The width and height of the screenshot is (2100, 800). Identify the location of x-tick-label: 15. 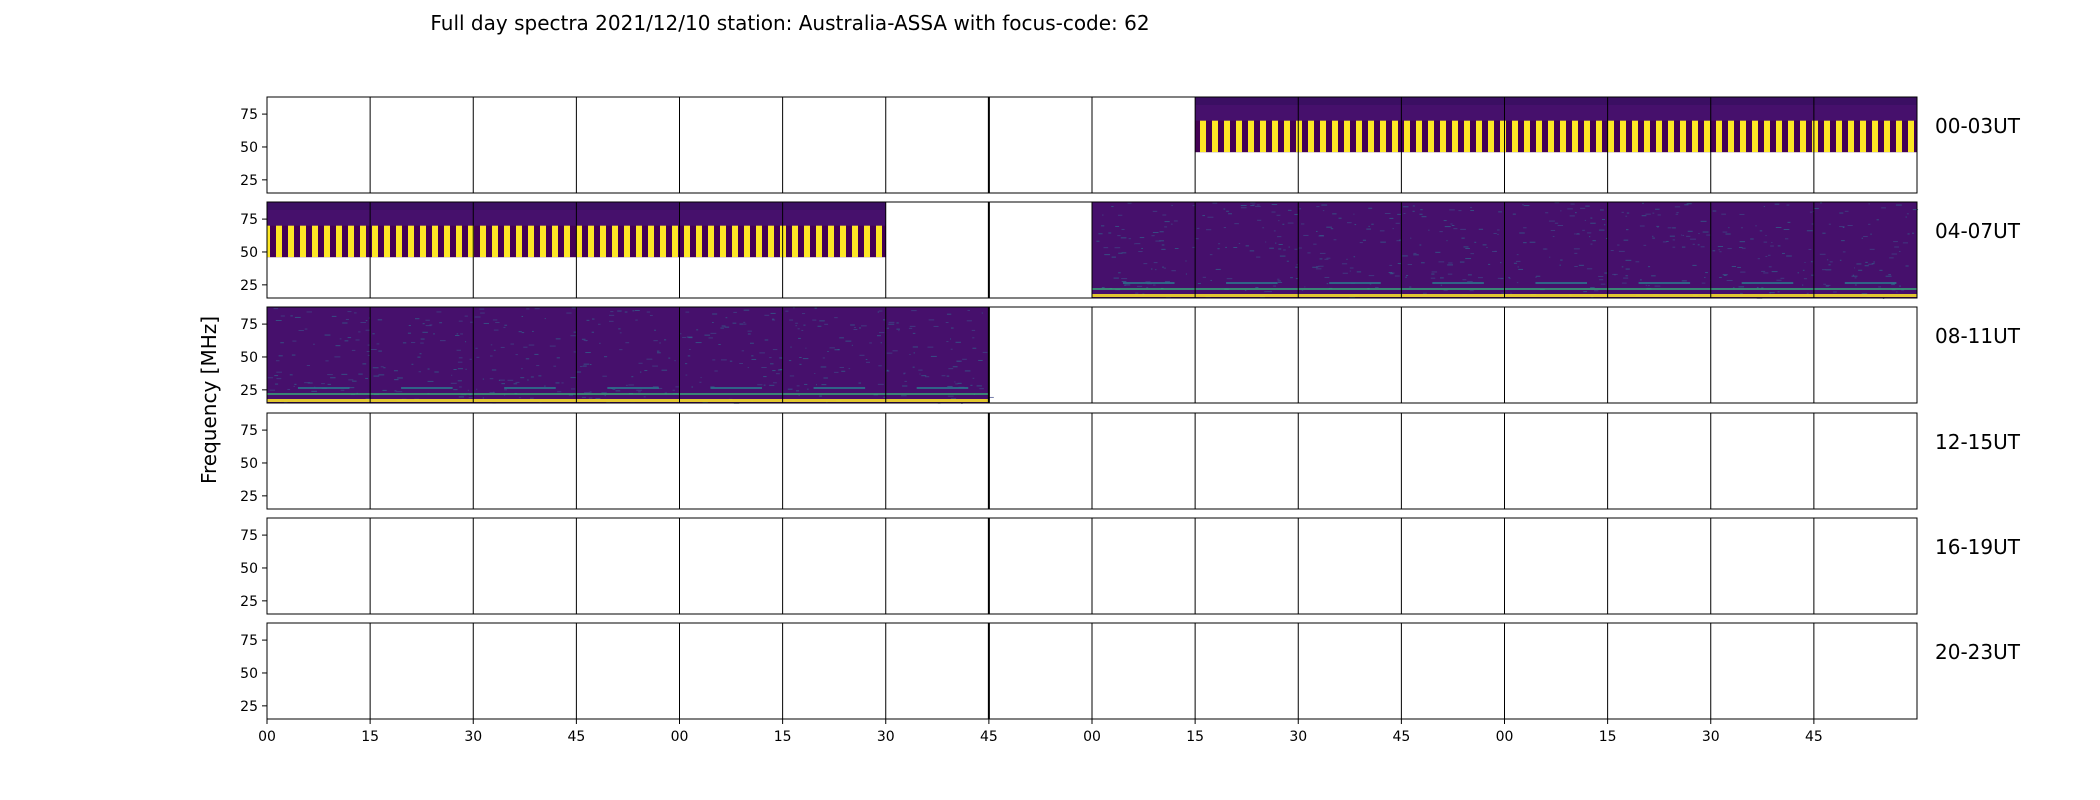
(1195, 737).